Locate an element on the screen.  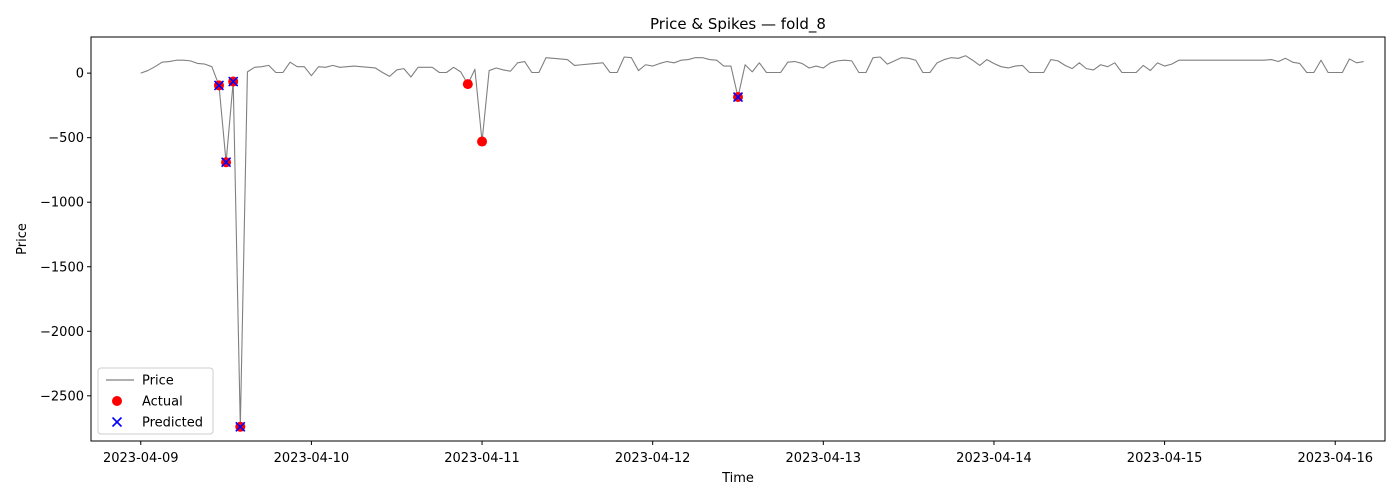
x-tick-label: 2023-04-13 is located at coordinates (824, 458).